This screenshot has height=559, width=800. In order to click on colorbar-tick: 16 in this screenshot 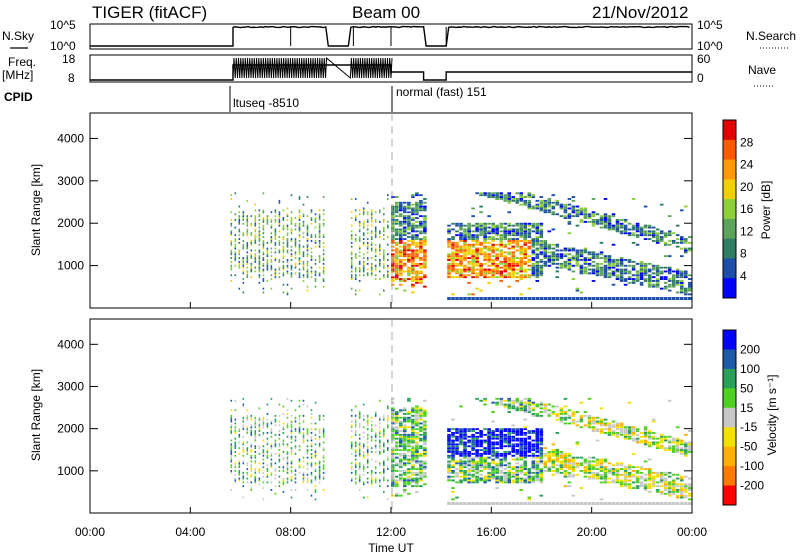, I will do `click(747, 209)`.